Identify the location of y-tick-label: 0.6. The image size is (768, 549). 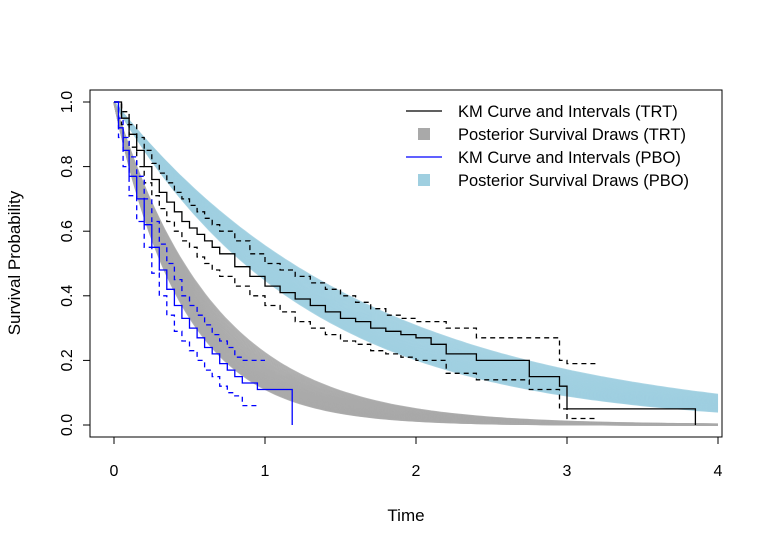
(67, 231).